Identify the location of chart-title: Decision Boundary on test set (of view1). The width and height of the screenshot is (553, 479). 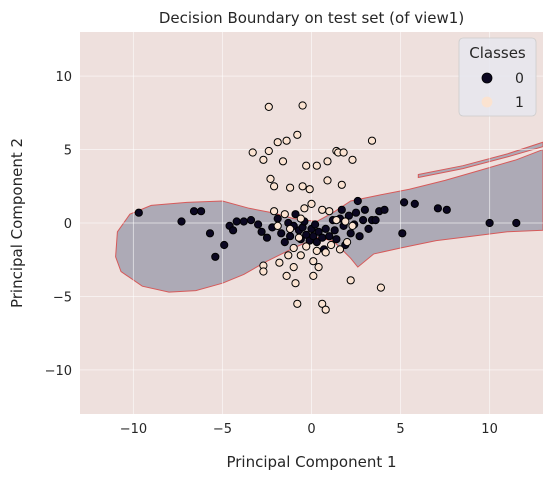
(311, 18).